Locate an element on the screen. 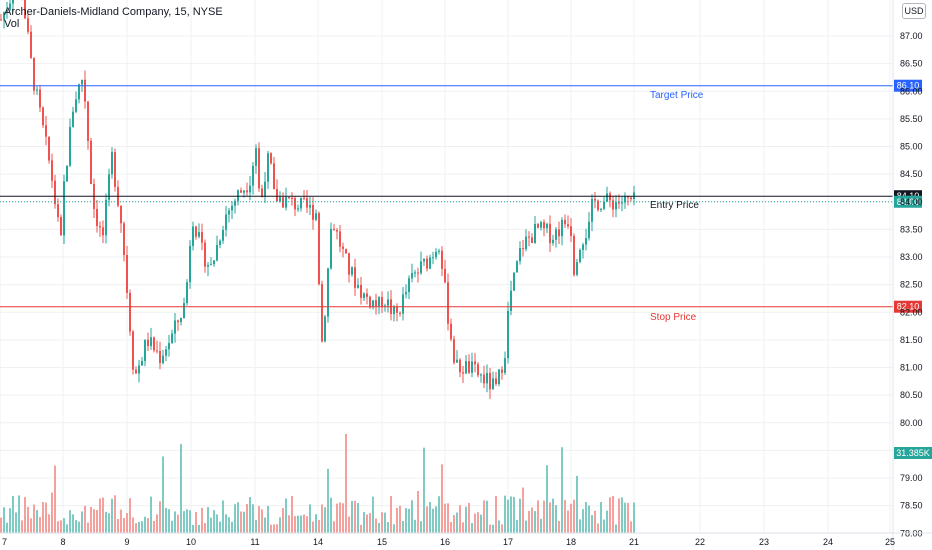  price-tick-label: 81.00 is located at coordinates (911, 368).